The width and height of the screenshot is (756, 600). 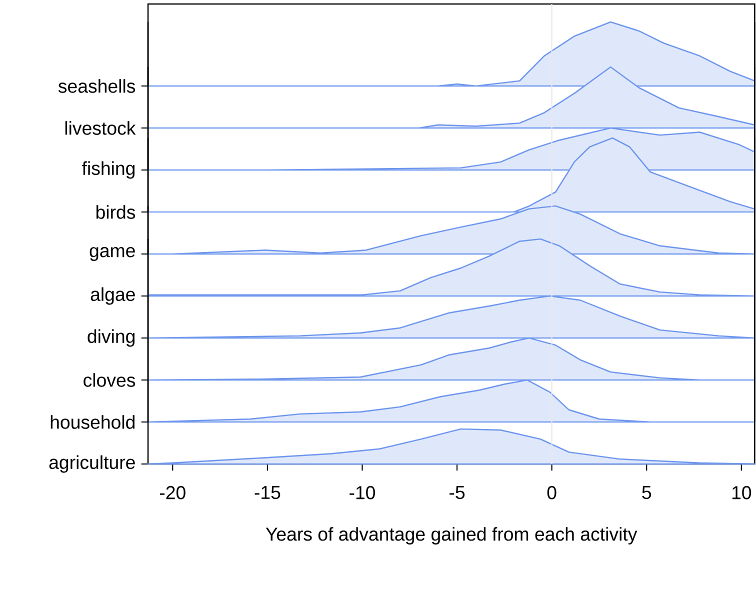 I want to click on x-tick-label: 10, so click(x=742, y=493).